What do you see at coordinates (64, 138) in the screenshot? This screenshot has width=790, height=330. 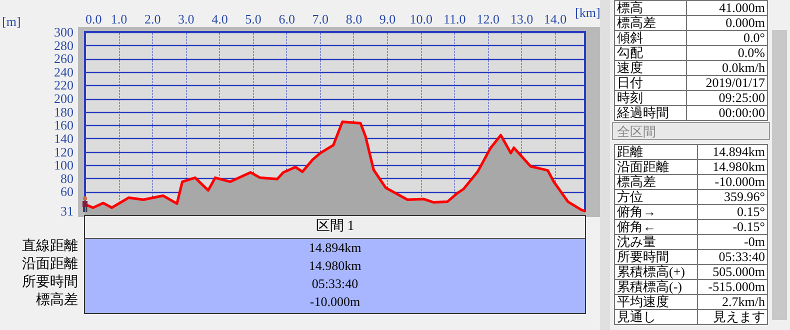 I see `y-tick-label: 140` at bounding box center [64, 138].